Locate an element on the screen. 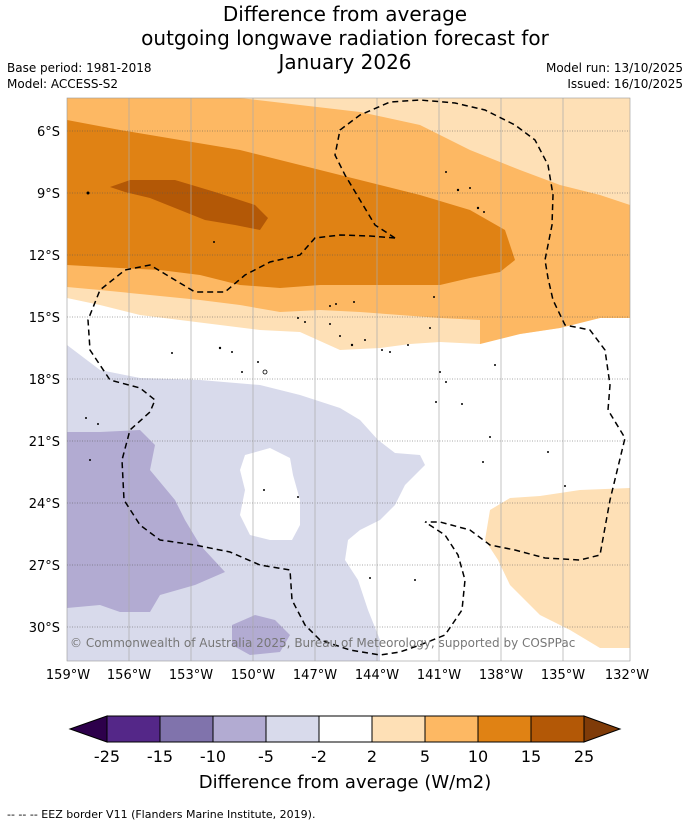  lat-label: 30°S is located at coordinates (44, 628).